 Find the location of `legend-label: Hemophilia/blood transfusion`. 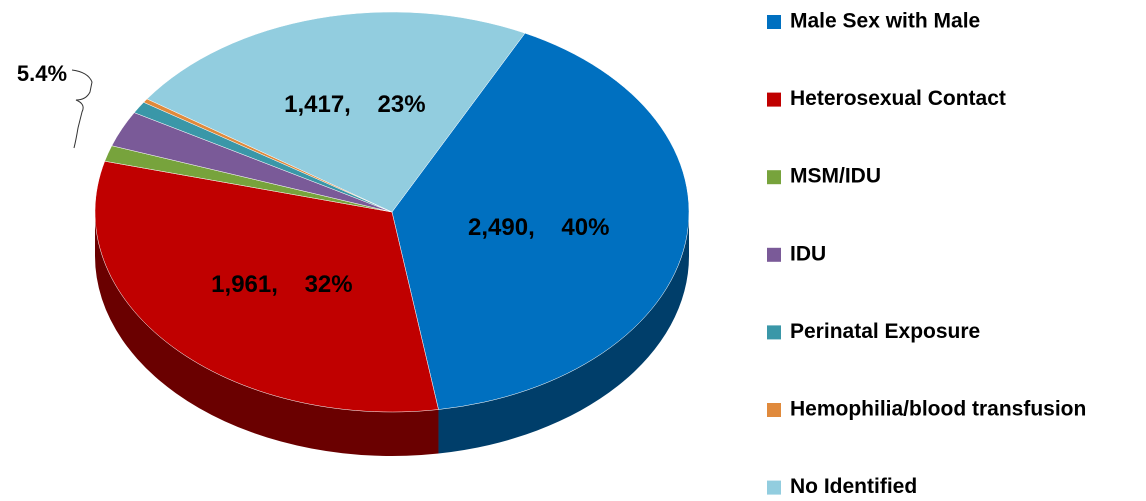

legend-label: Hemophilia/blood transfusion is located at coordinates (938, 409).